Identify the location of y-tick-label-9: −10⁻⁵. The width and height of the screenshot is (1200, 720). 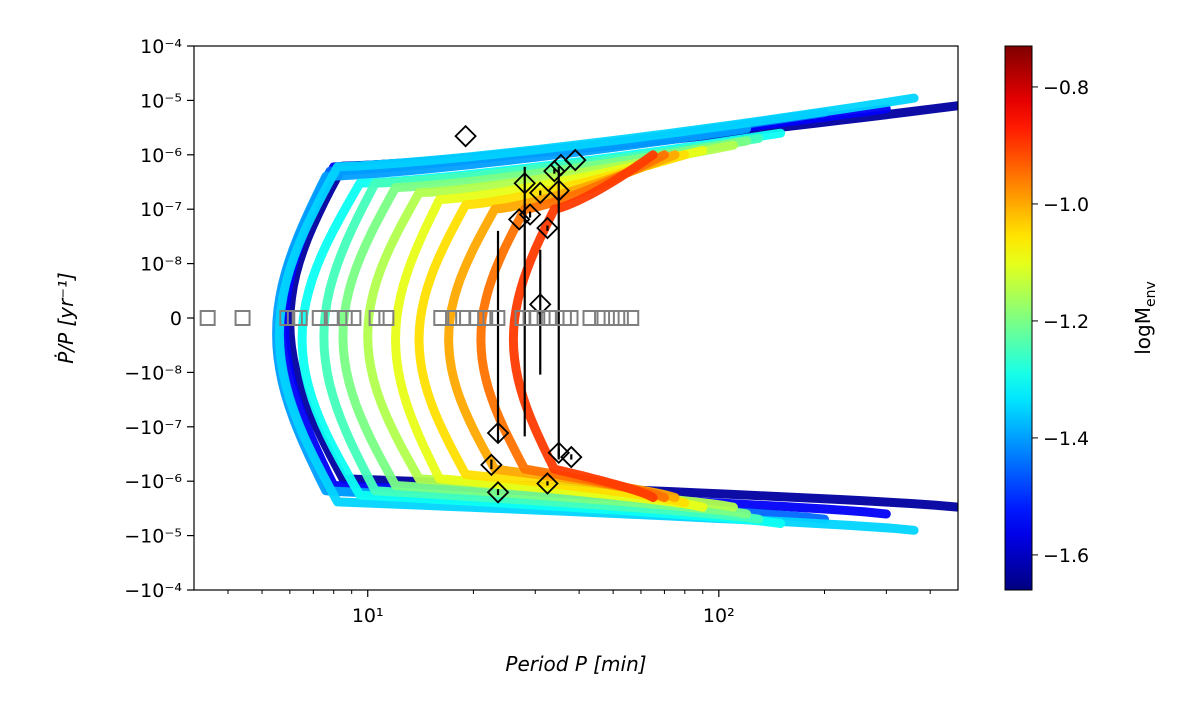
(153, 537).